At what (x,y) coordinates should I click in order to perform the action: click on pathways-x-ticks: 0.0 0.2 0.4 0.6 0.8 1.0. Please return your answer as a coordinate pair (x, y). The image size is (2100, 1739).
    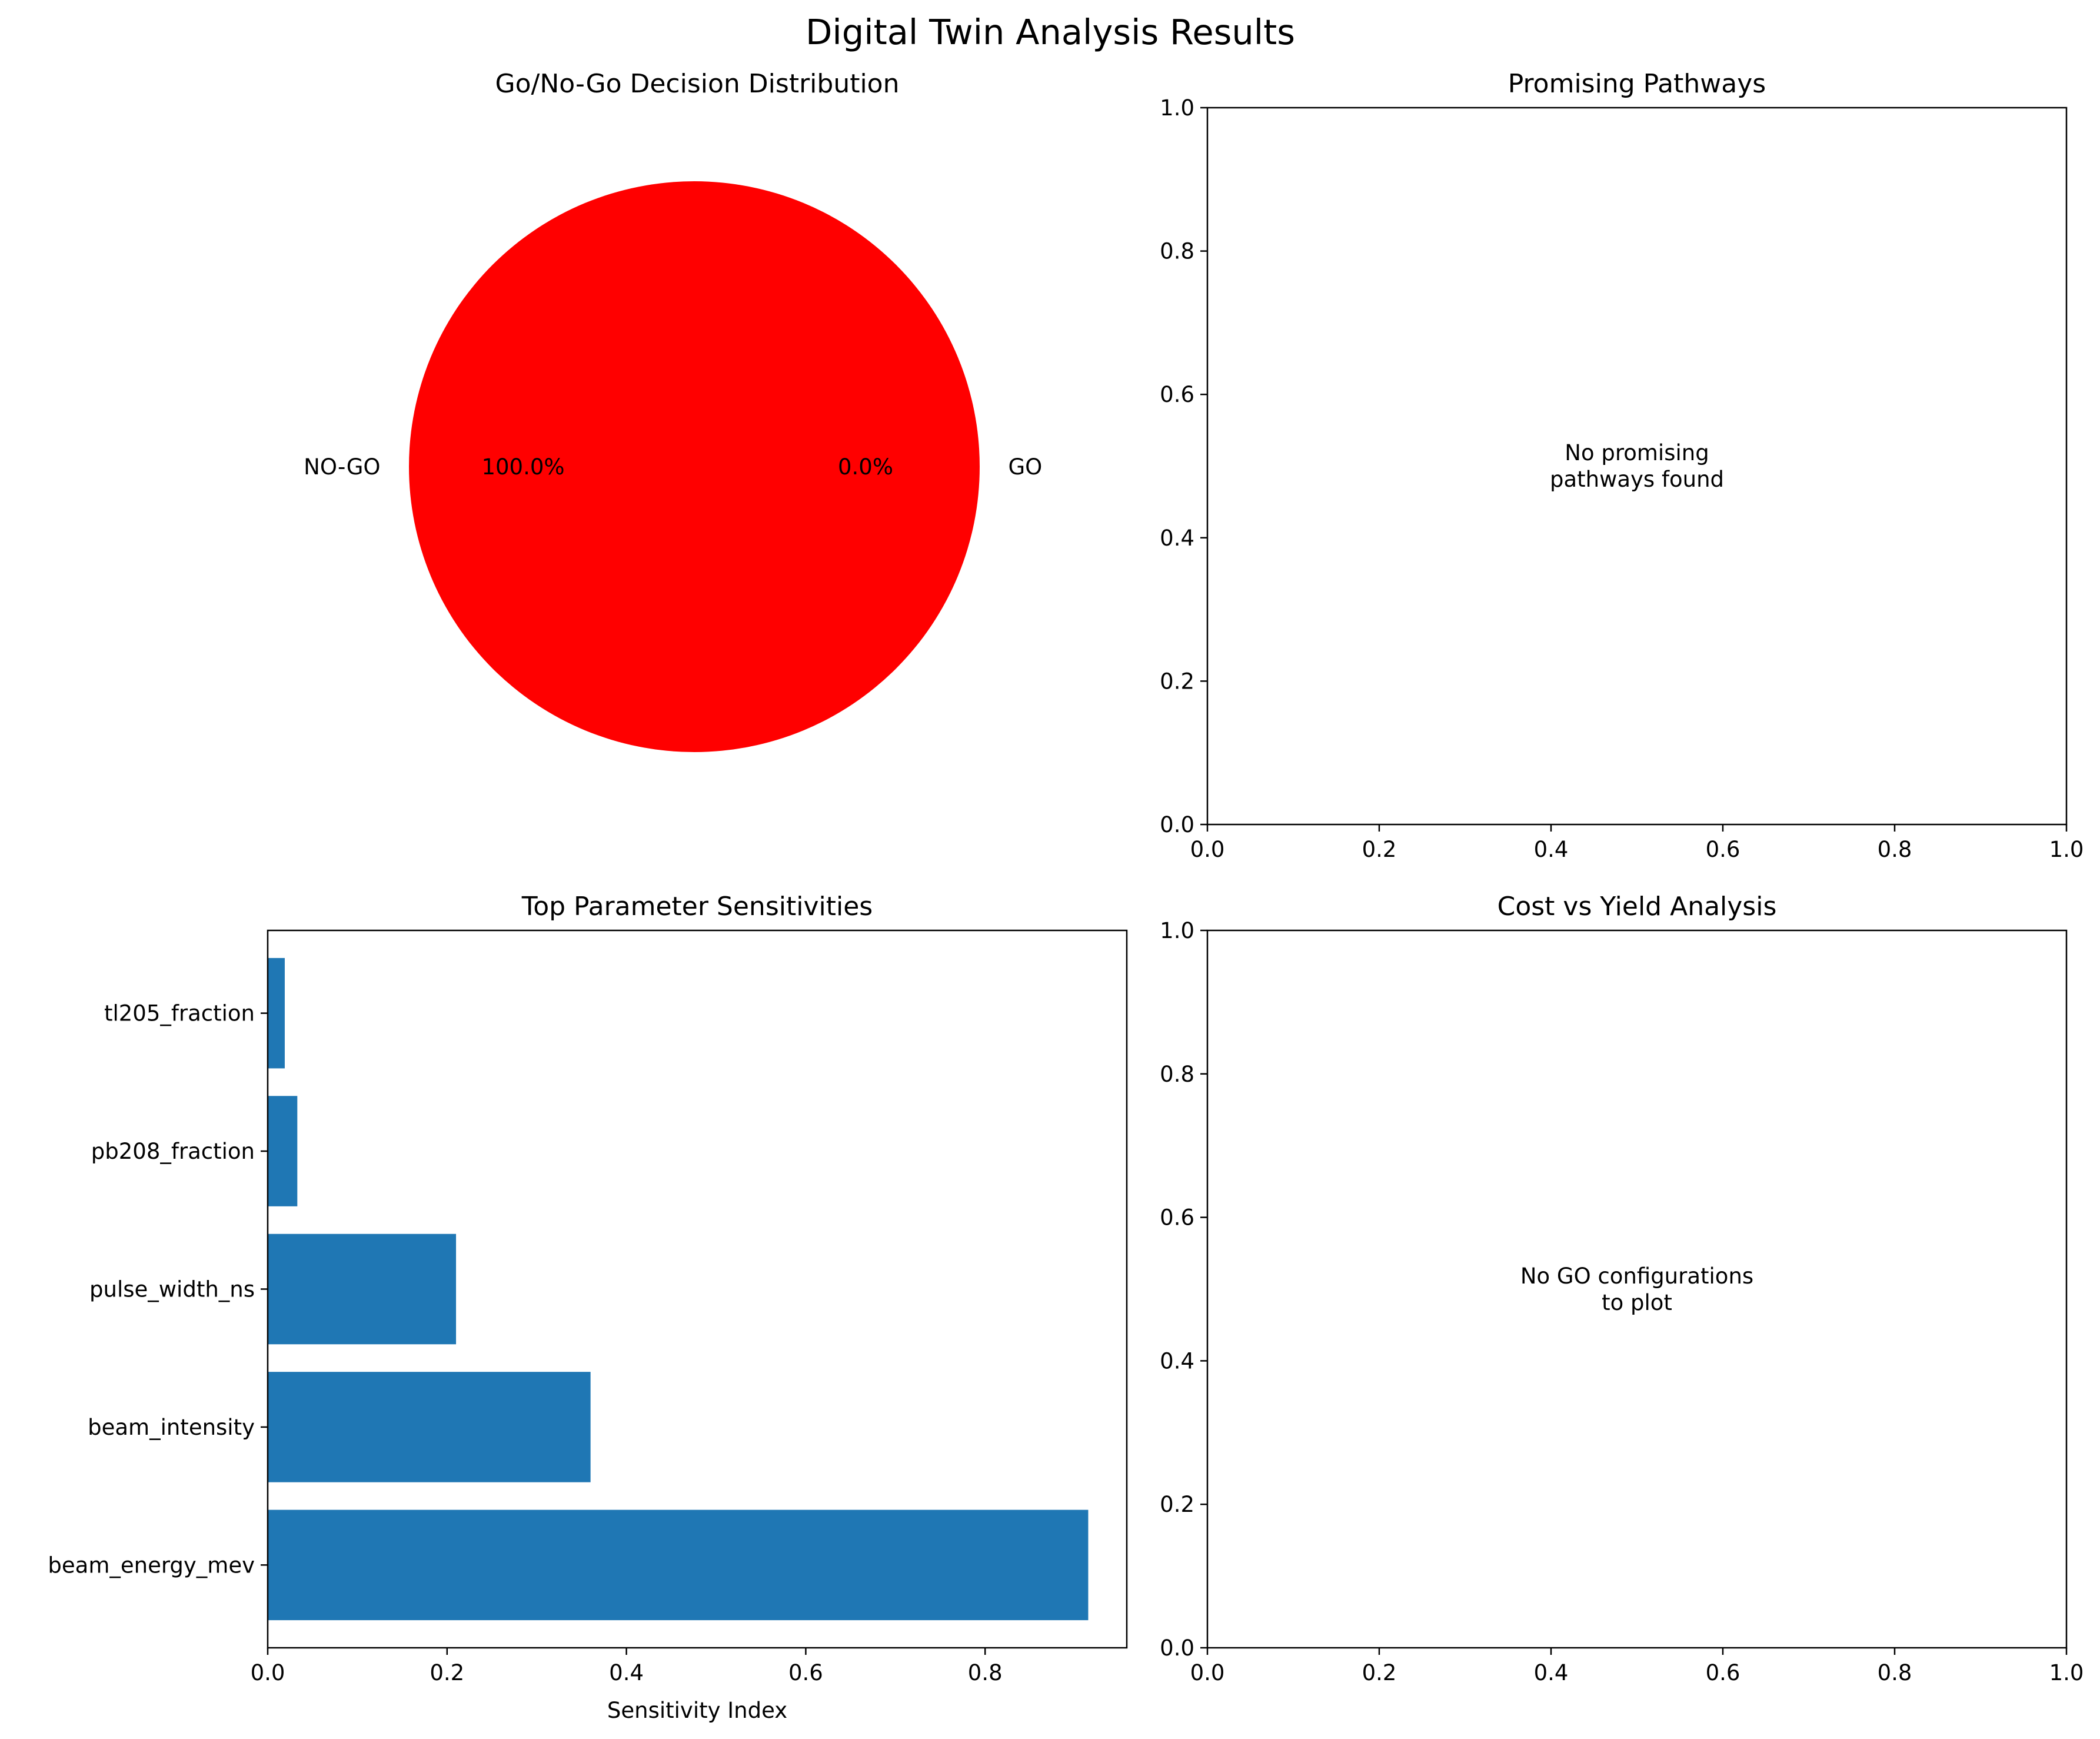
    Looking at the image, I should click on (1637, 843).